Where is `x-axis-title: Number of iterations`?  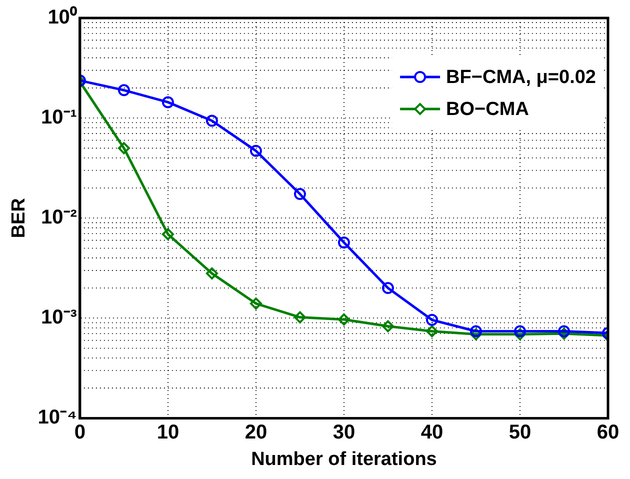 x-axis-title: Number of iterations is located at coordinates (344, 459).